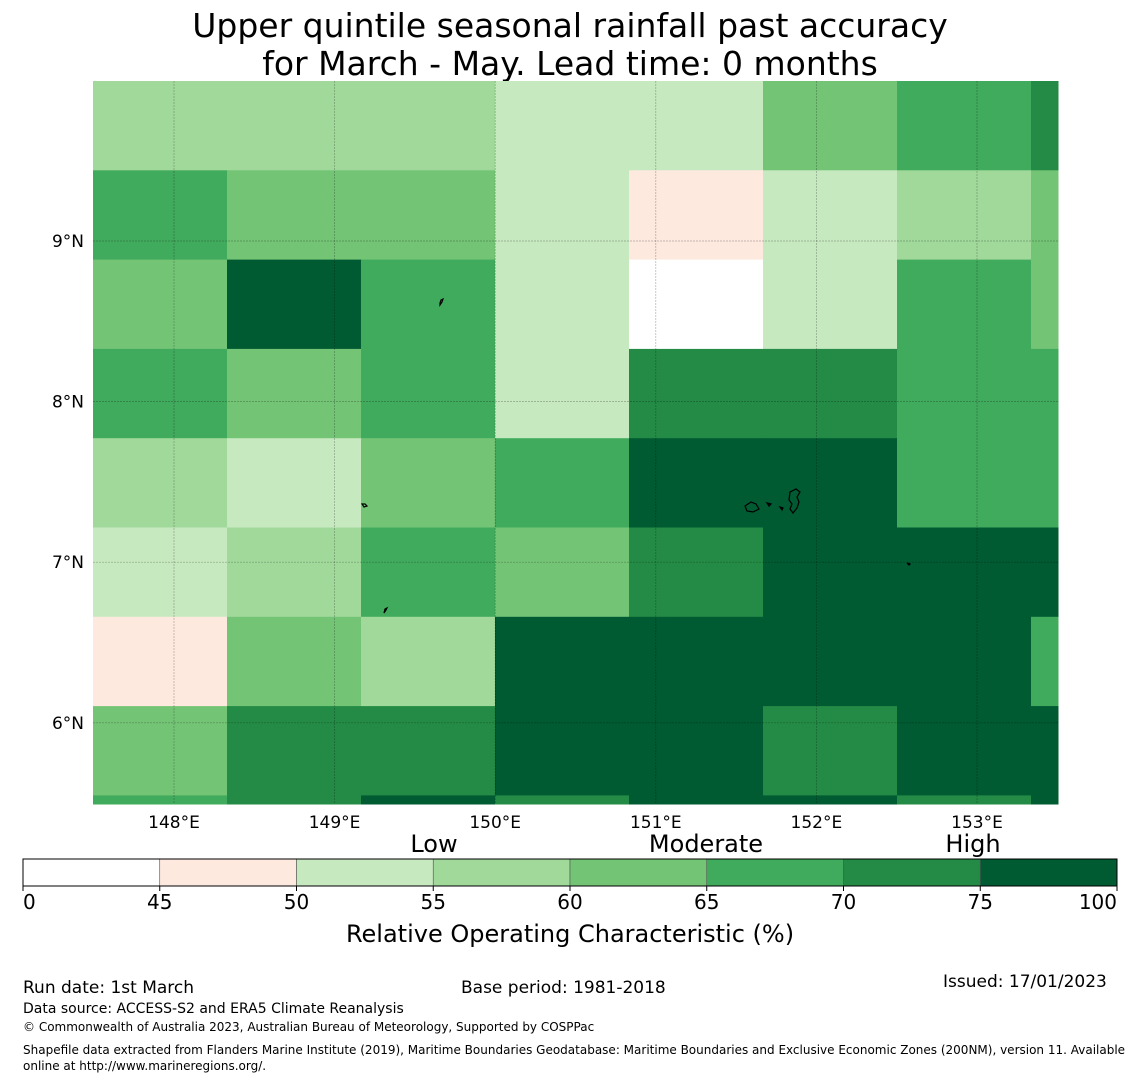  I want to click on latitude-label: 9°N, so click(68, 242).